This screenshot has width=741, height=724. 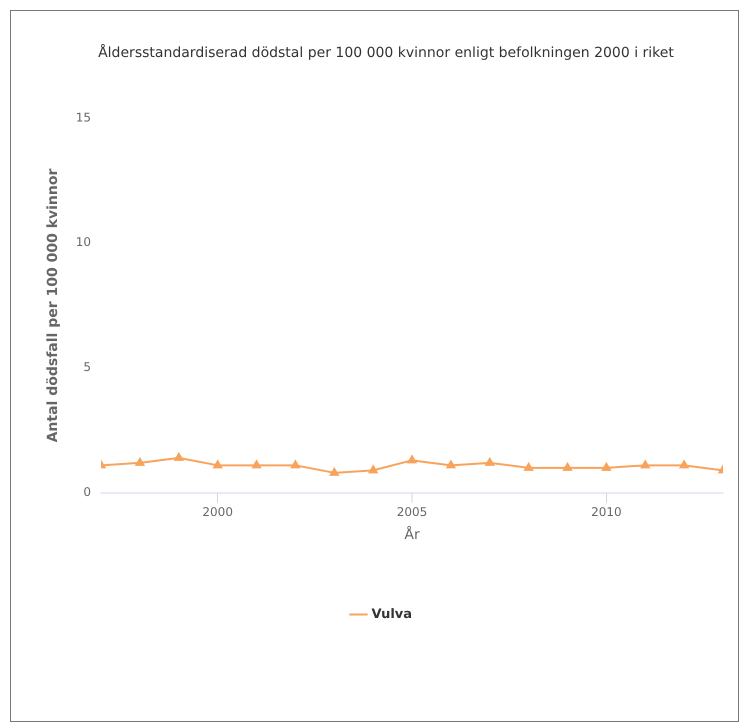 What do you see at coordinates (53, 305) in the screenshot?
I see `y-axis-title: Antal dödsfall per 100 000 kvinnor` at bounding box center [53, 305].